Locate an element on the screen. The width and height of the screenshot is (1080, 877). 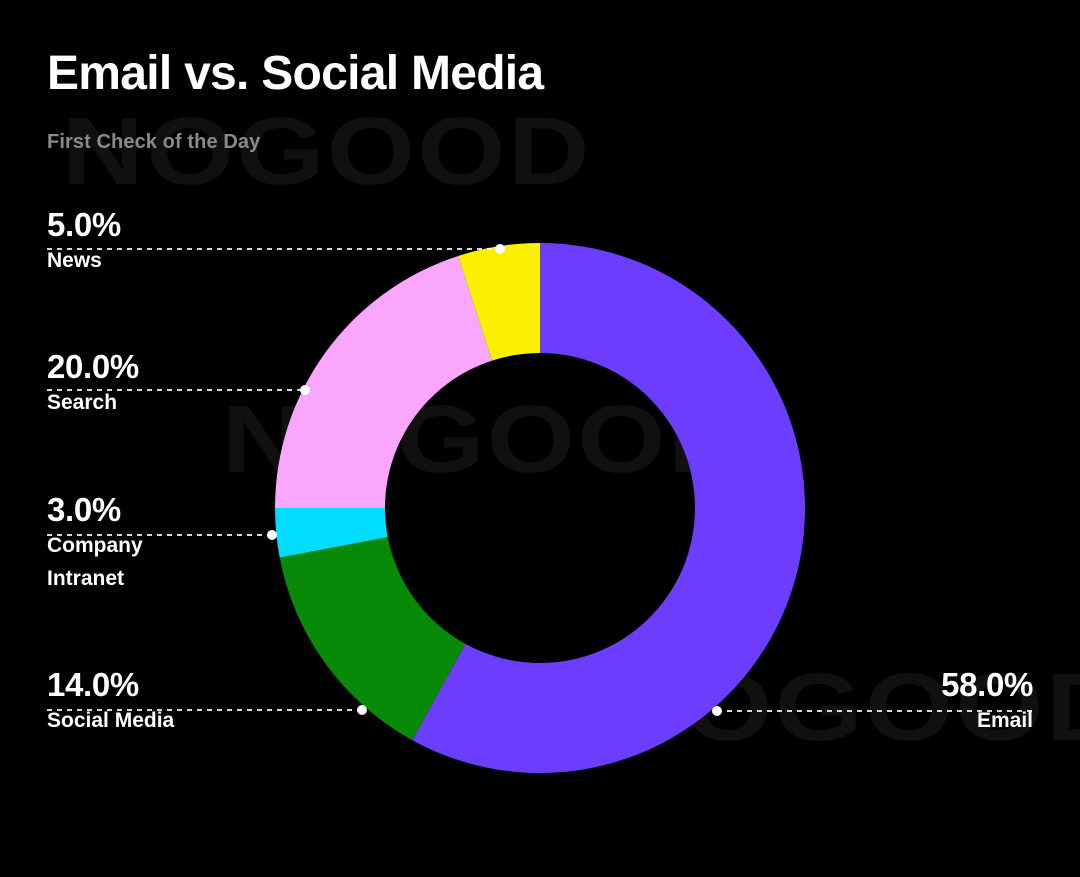
callout-email: 58.0% Email is located at coordinates (987, 701).